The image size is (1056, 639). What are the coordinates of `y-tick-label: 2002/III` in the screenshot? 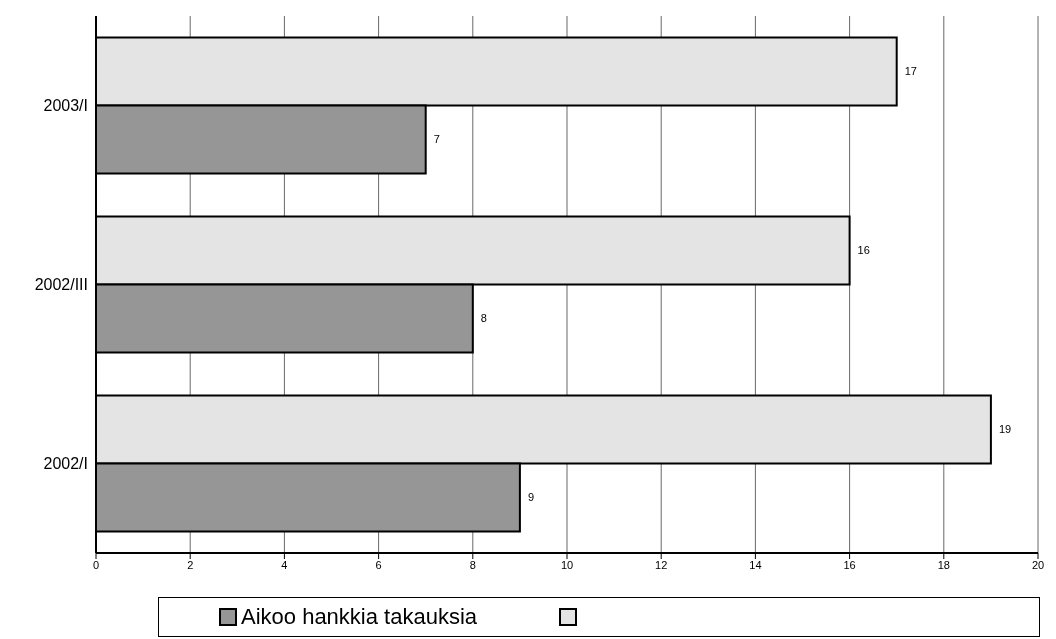 It's located at (61, 285).